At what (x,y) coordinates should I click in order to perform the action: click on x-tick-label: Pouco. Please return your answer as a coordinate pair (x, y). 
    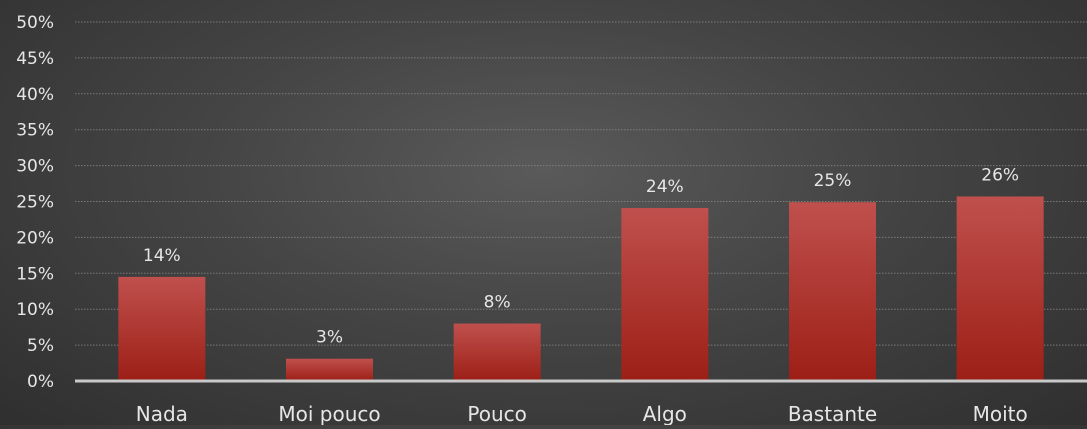
    Looking at the image, I should click on (497, 413).